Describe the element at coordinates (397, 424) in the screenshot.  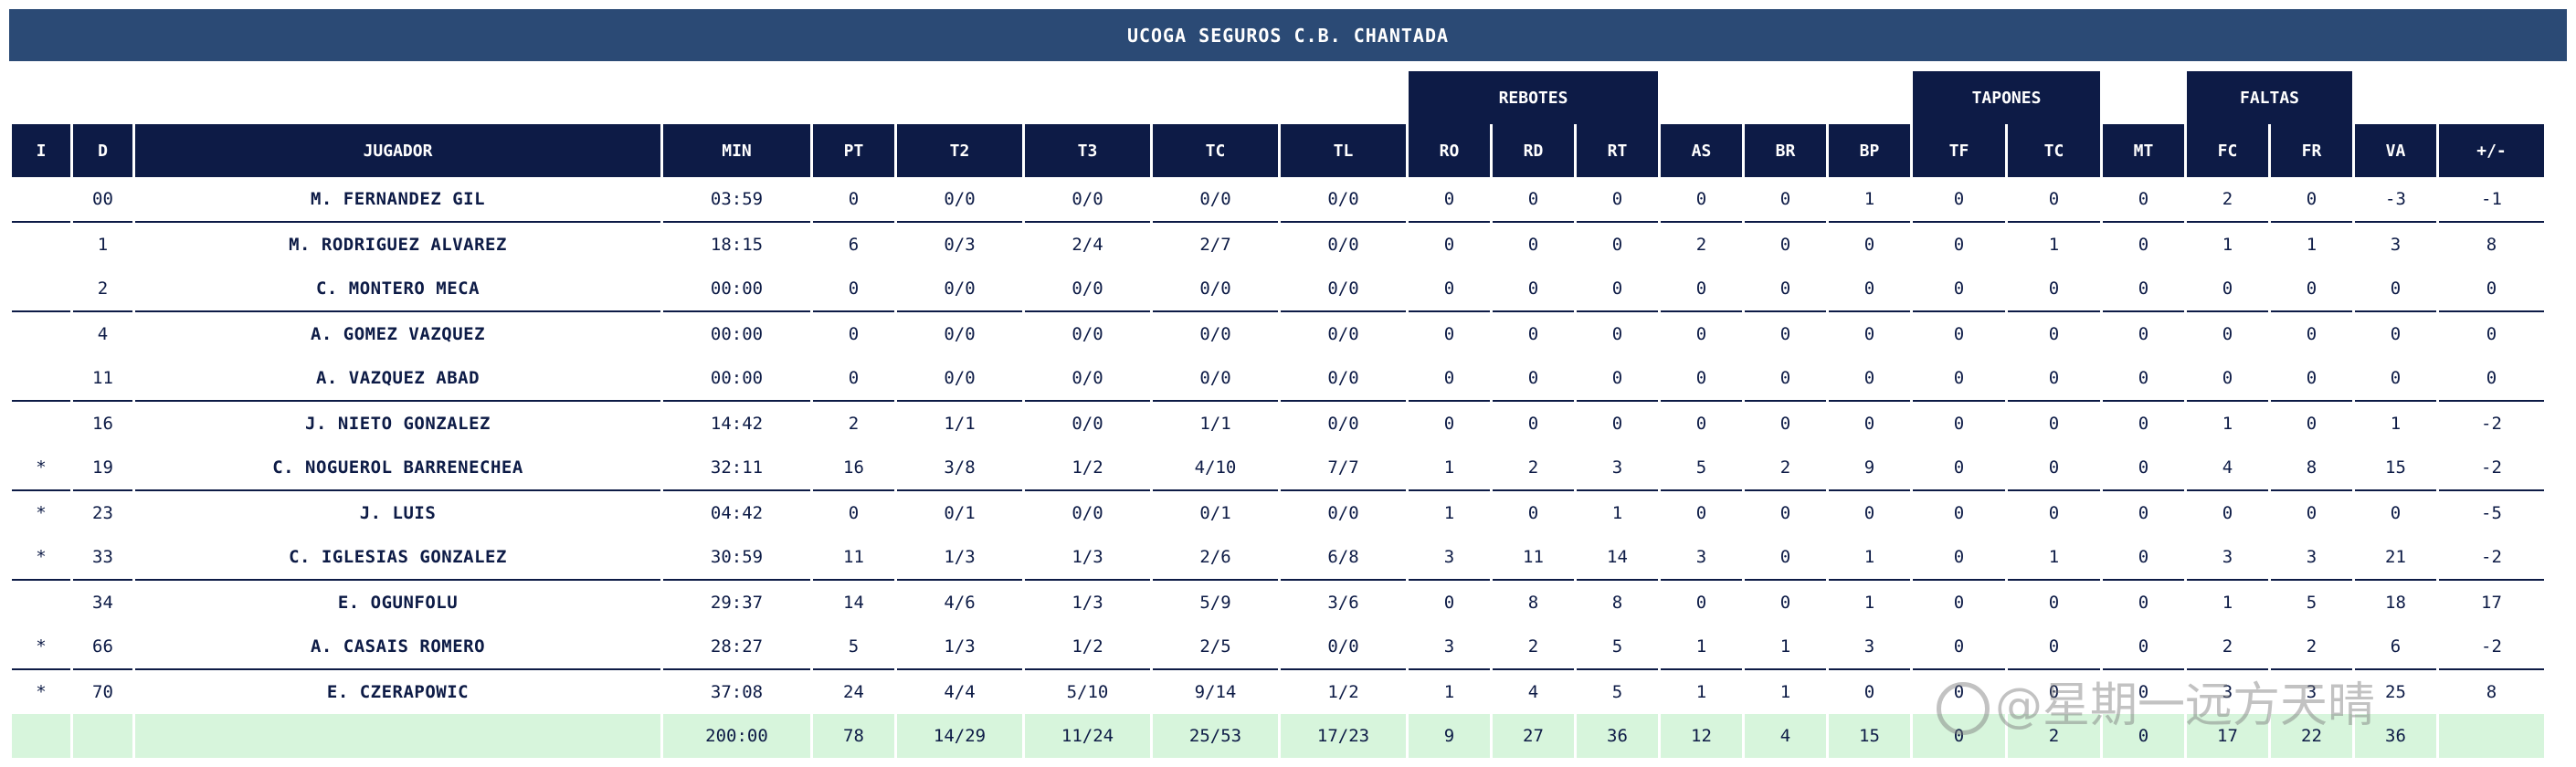
I see `player-name: J. NIETO GONZALEZ` at that location.